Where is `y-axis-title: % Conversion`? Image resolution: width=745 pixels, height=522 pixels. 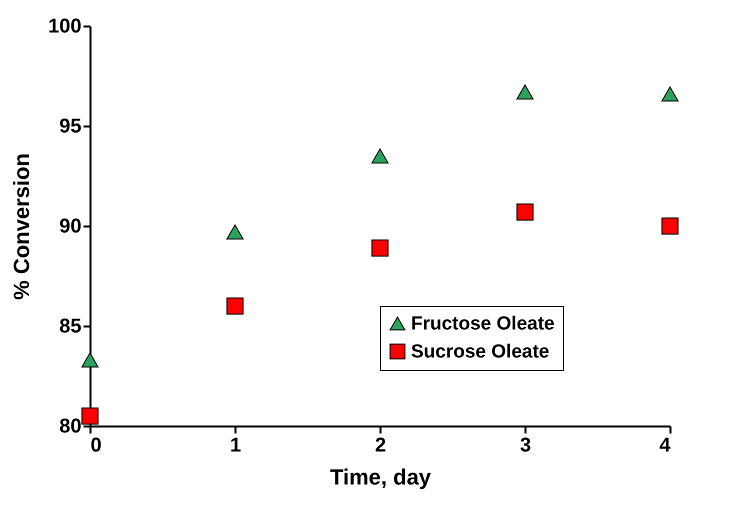 y-axis-title: % Conversion is located at coordinates (21, 226).